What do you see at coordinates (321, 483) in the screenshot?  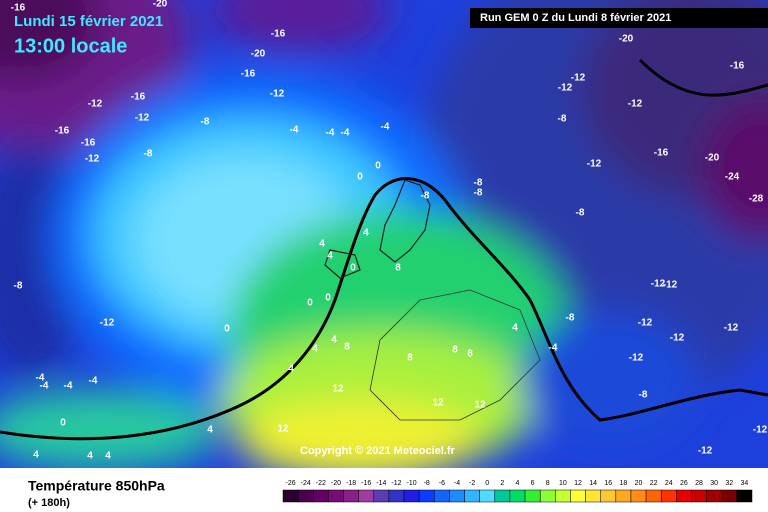 I see `scale-label: -22` at bounding box center [321, 483].